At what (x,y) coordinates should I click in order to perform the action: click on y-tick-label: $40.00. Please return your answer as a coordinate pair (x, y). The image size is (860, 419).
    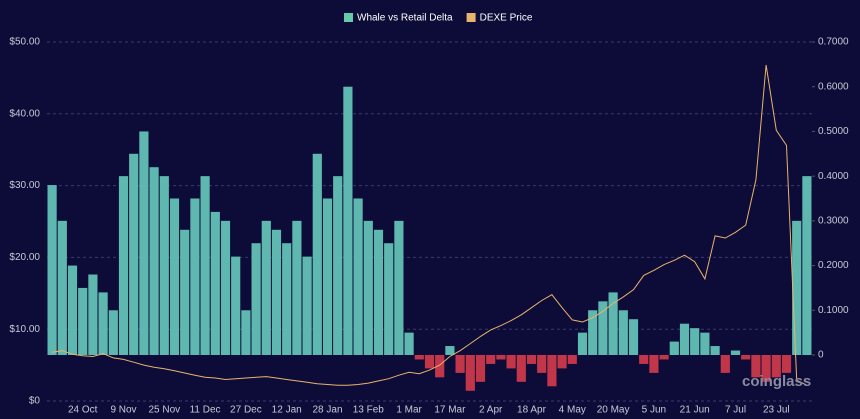
    Looking at the image, I should click on (24, 113).